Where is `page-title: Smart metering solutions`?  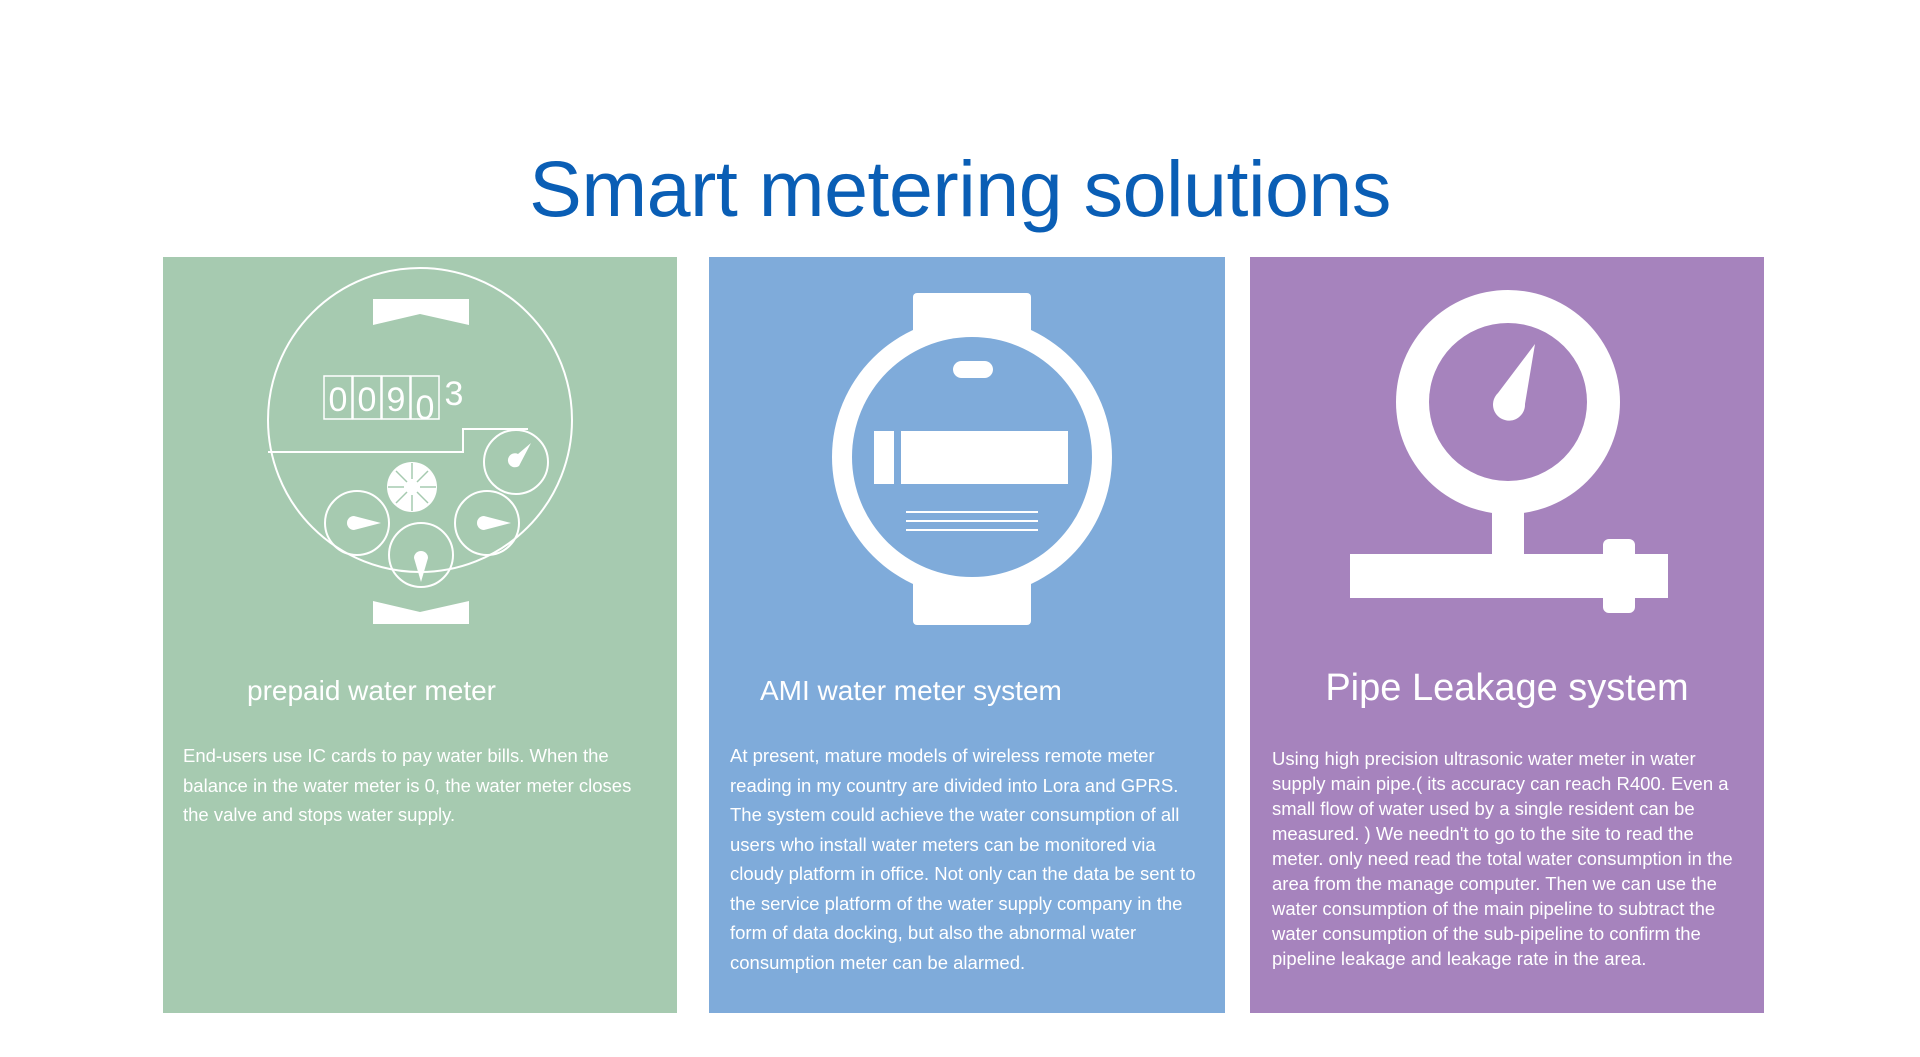 page-title: Smart metering solutions is located at coordinates (960, 188).